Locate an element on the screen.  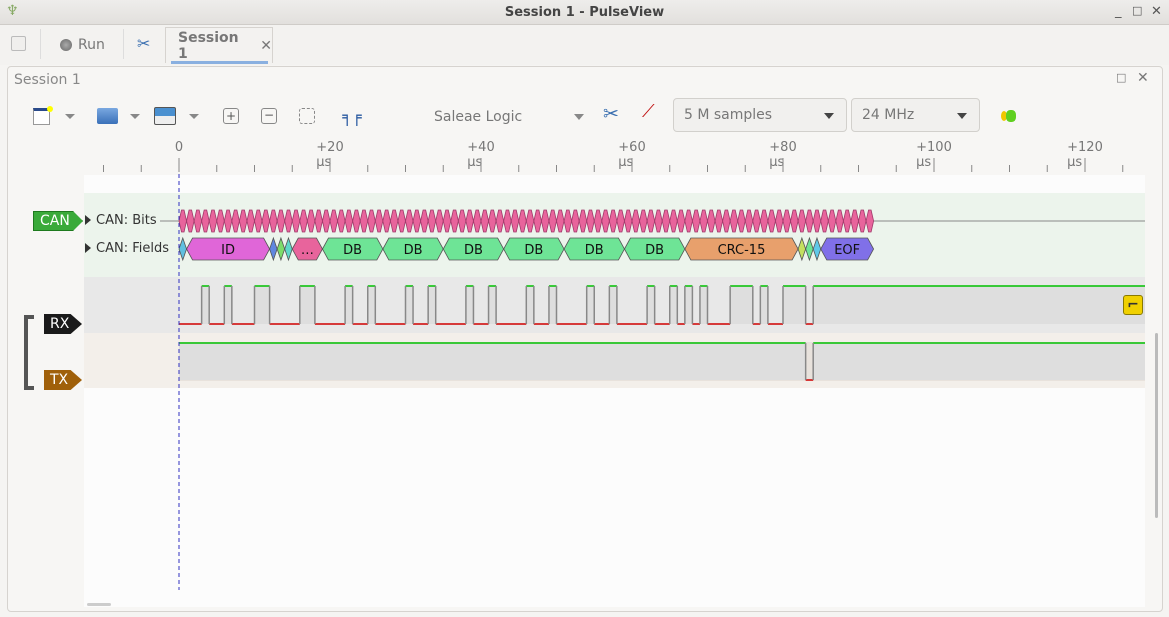
falling-edge-trigger-icon: ⌐ is located at coordinates (1133, 305).